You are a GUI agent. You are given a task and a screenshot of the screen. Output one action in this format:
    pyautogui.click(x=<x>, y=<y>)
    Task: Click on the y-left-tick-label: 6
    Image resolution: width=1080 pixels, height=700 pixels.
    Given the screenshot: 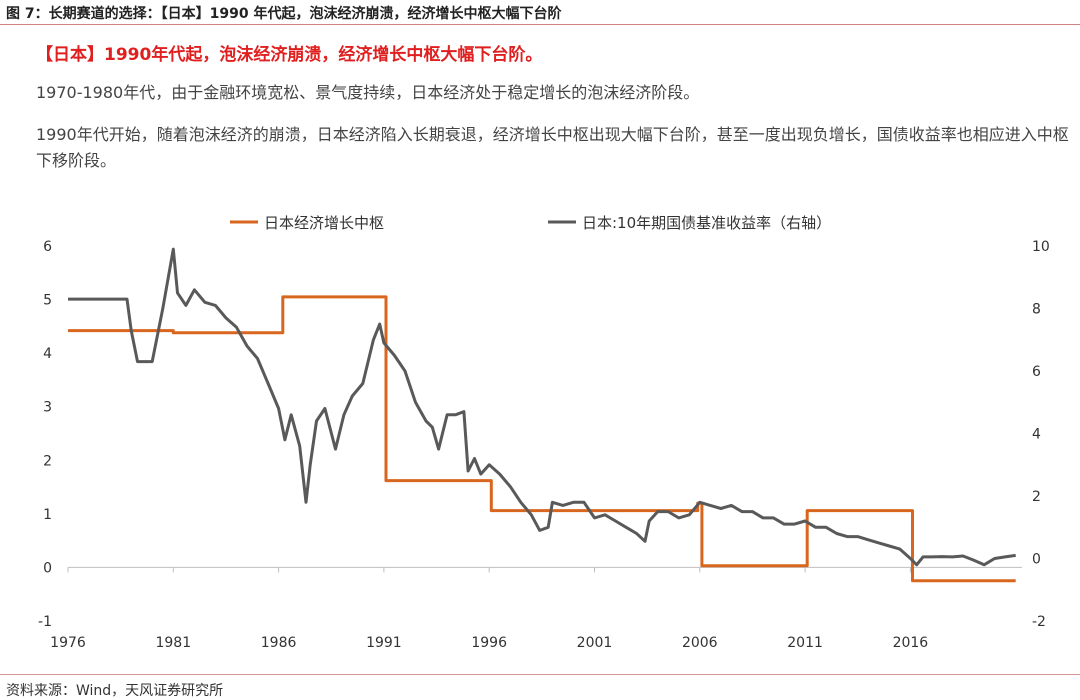 What is the action you would take?
    pyautogui.click(x=47, y=247)
    